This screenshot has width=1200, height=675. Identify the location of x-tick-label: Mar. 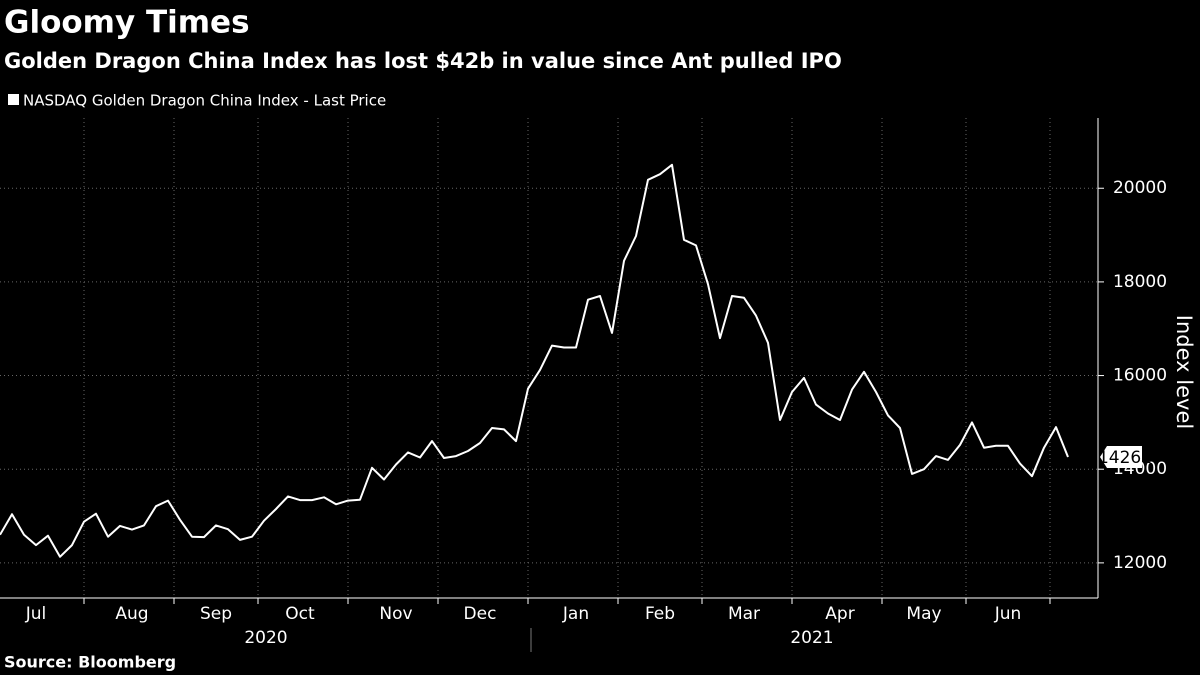
(744, 614).